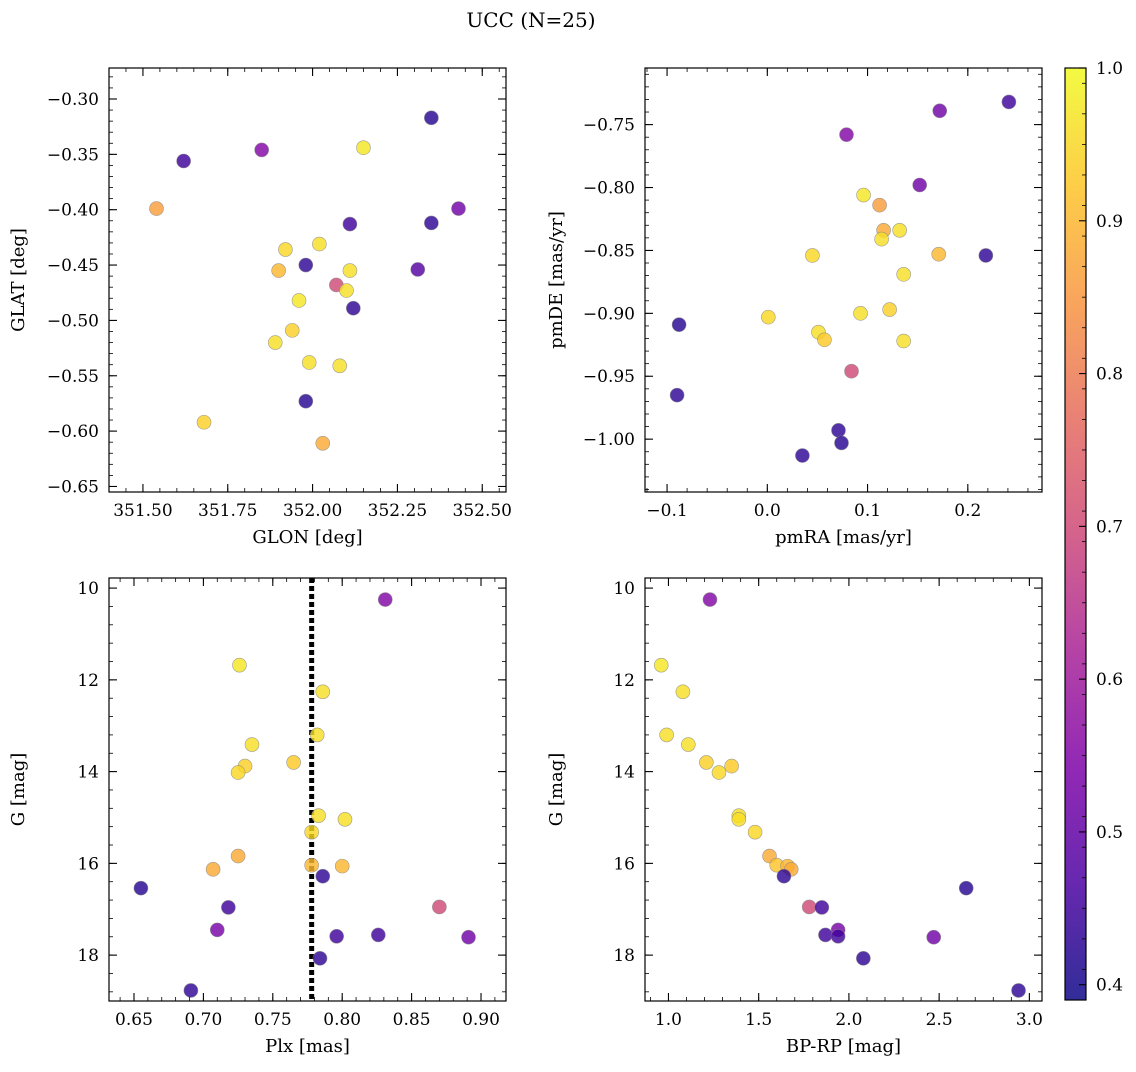  Describe the element at coordinates (767, 511) in the screenshot. I see `x-tick-label: 0.0` at that location.